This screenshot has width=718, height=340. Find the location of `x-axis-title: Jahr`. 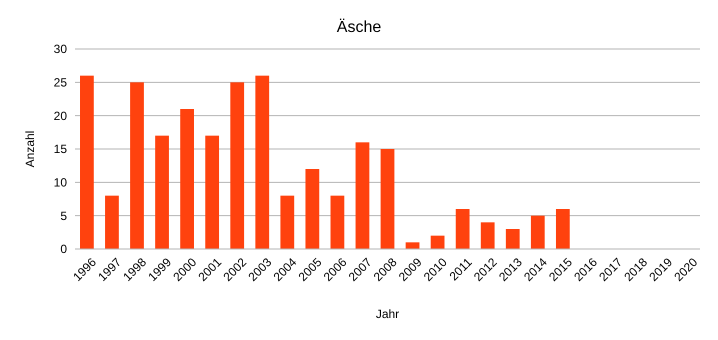

x-axis-title: Jahr is located at coordinates (388, 314).